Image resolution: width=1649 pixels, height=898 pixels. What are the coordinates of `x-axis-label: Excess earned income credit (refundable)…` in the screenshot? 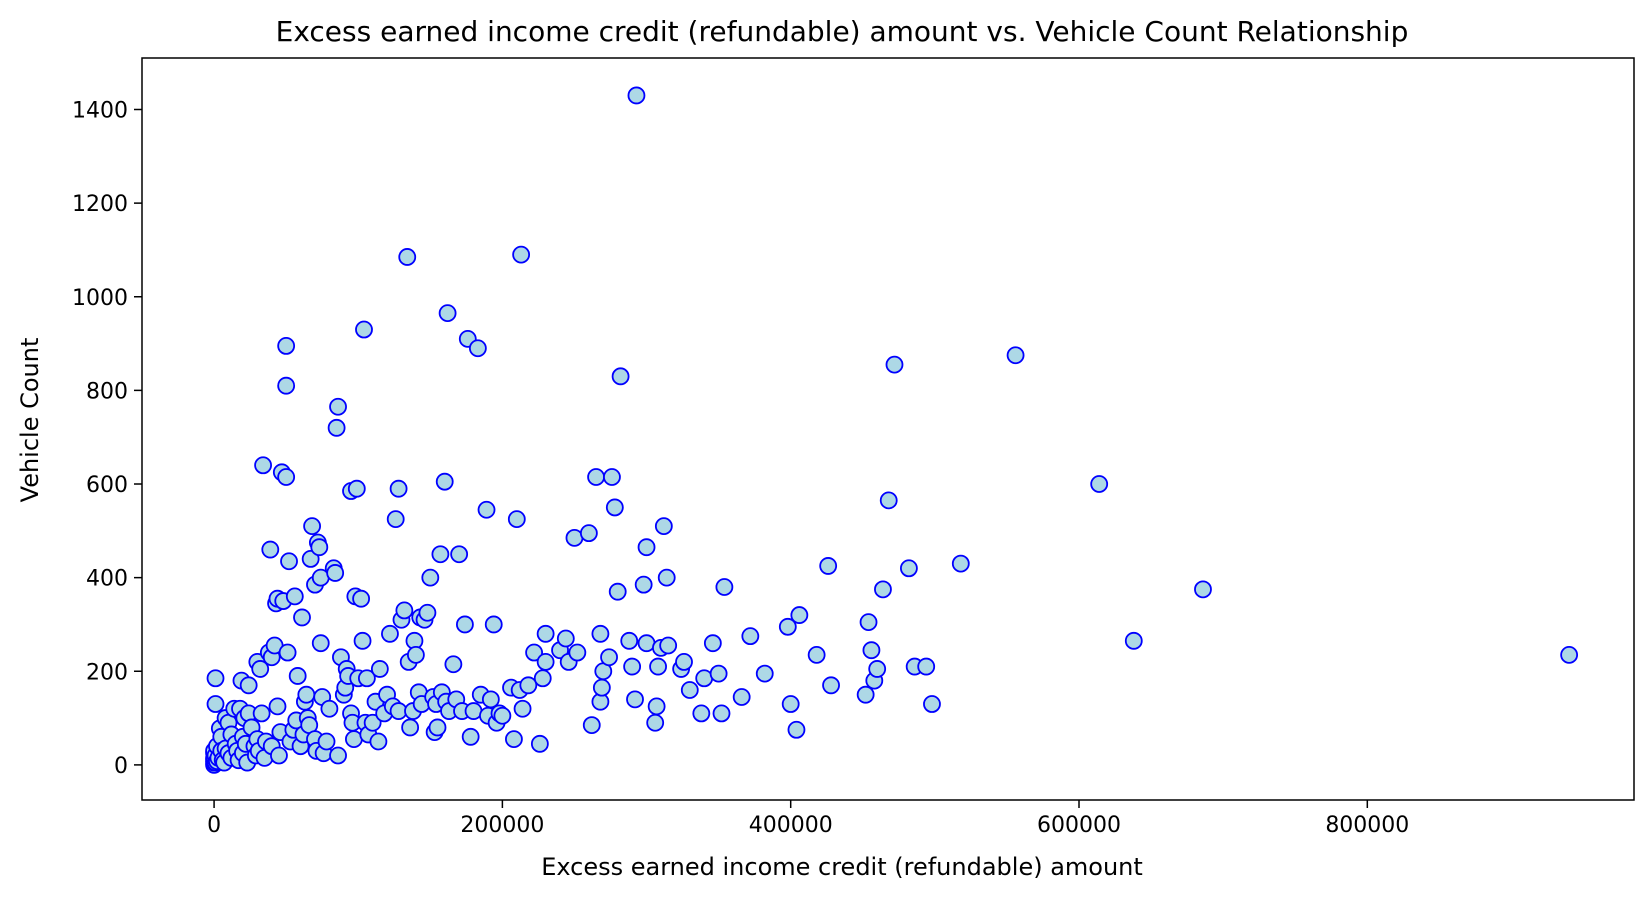 It's located at (842, 867).